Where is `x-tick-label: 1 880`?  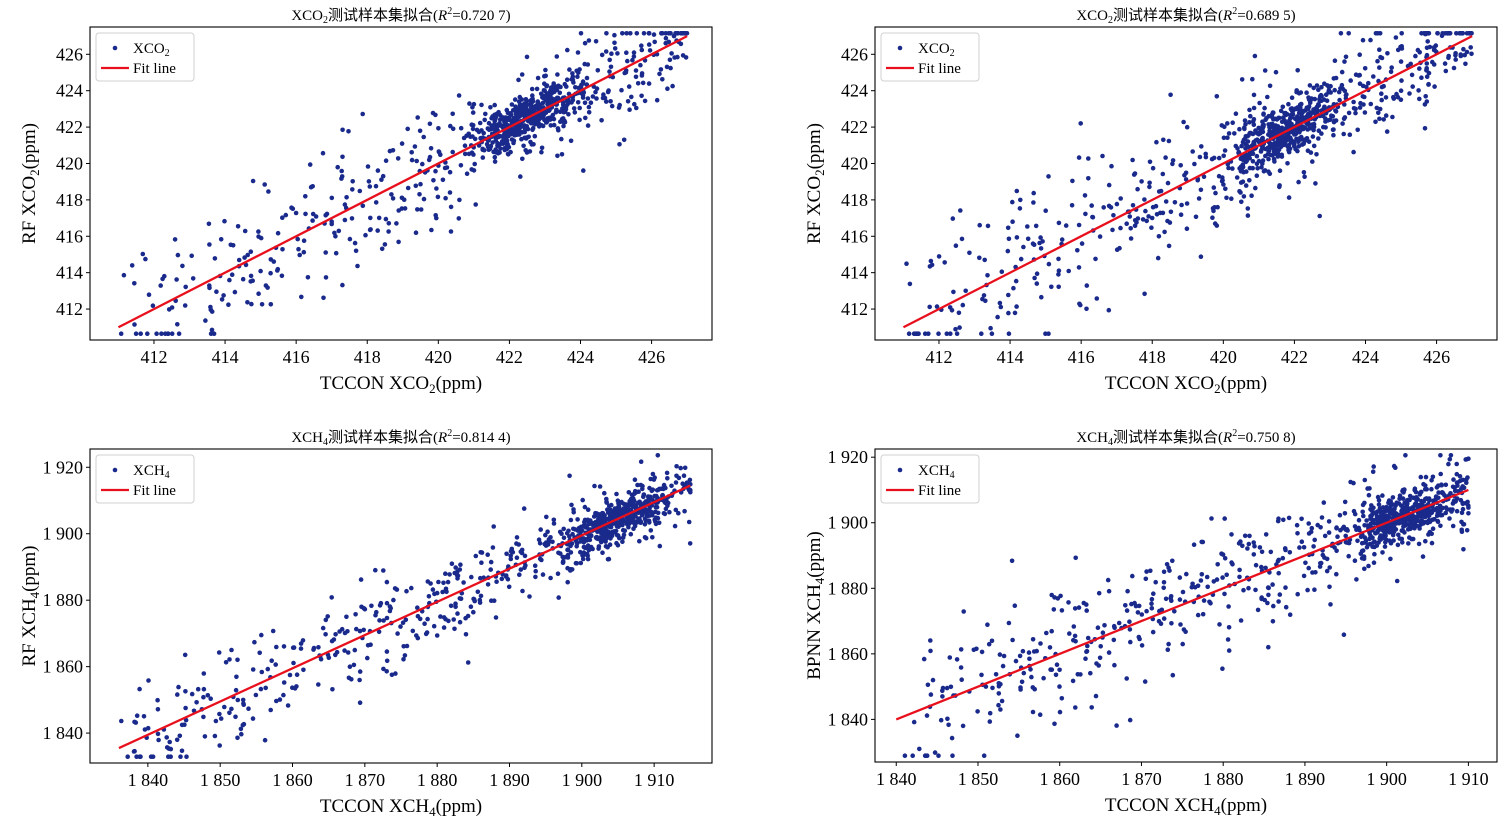 x-tick-label: 1 880 is located at coordinates (437, 780).